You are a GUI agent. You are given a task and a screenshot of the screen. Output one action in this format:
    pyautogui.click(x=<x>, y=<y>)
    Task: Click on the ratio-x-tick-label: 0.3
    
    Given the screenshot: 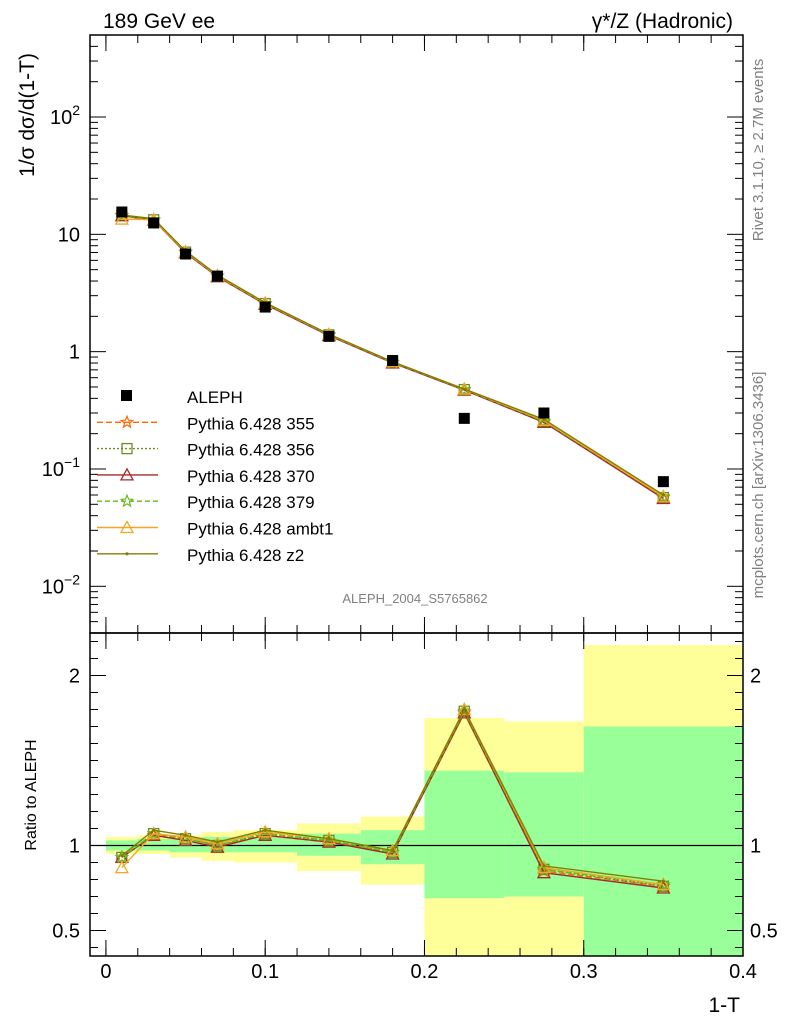 What is the action you would take?
    pyautogui.click(x=584, y=972)
    